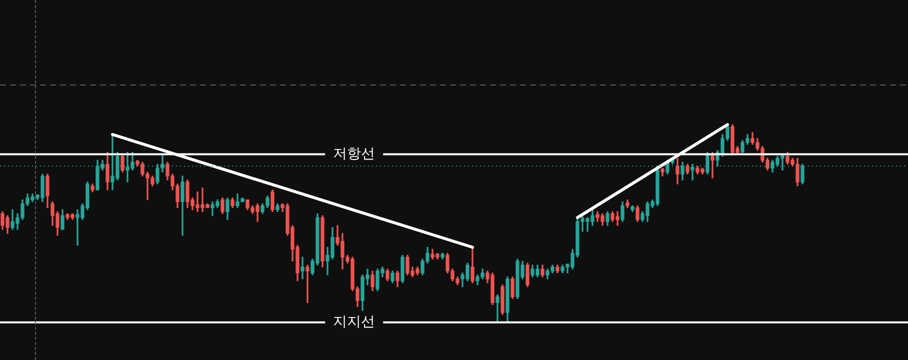  Describe the element at coordinates (354, 322) in the screenshot. I see `ref-line-label: 지지선` at that location.